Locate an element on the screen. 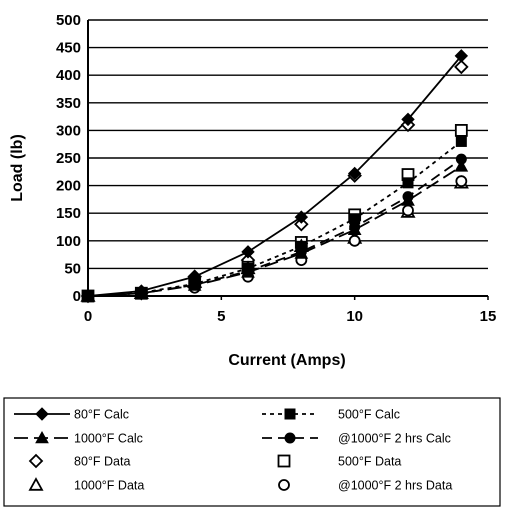 This screenshot has height=510, width=505. legend-label: 500°F Calc is located at coordinates (369, 415).